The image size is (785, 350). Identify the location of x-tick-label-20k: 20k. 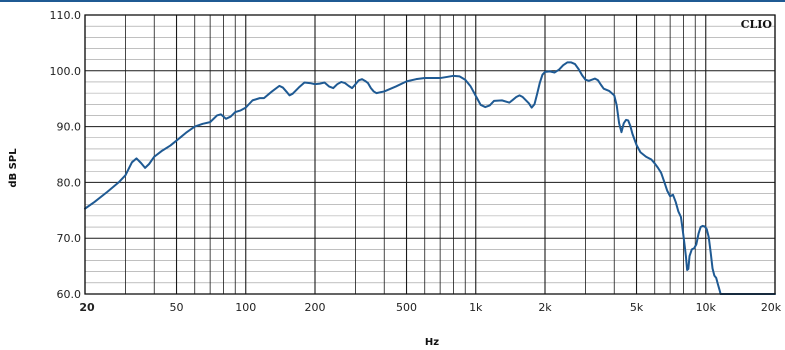
(771, 307).